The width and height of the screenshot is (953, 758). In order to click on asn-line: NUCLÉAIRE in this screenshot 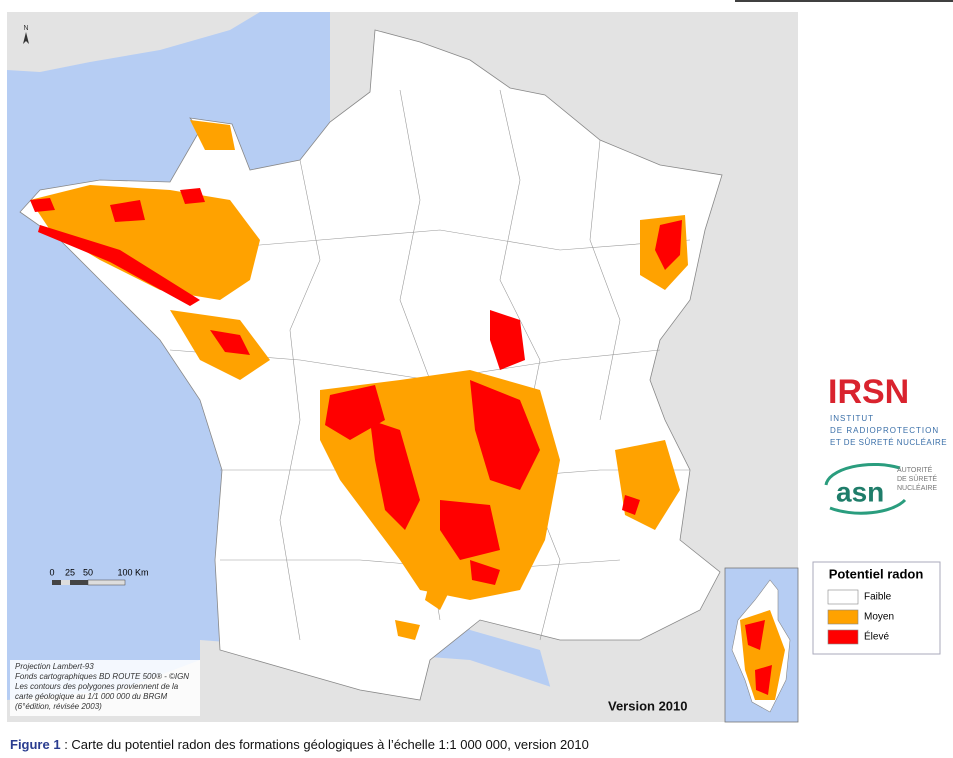, I will do `click(917, 487)`.